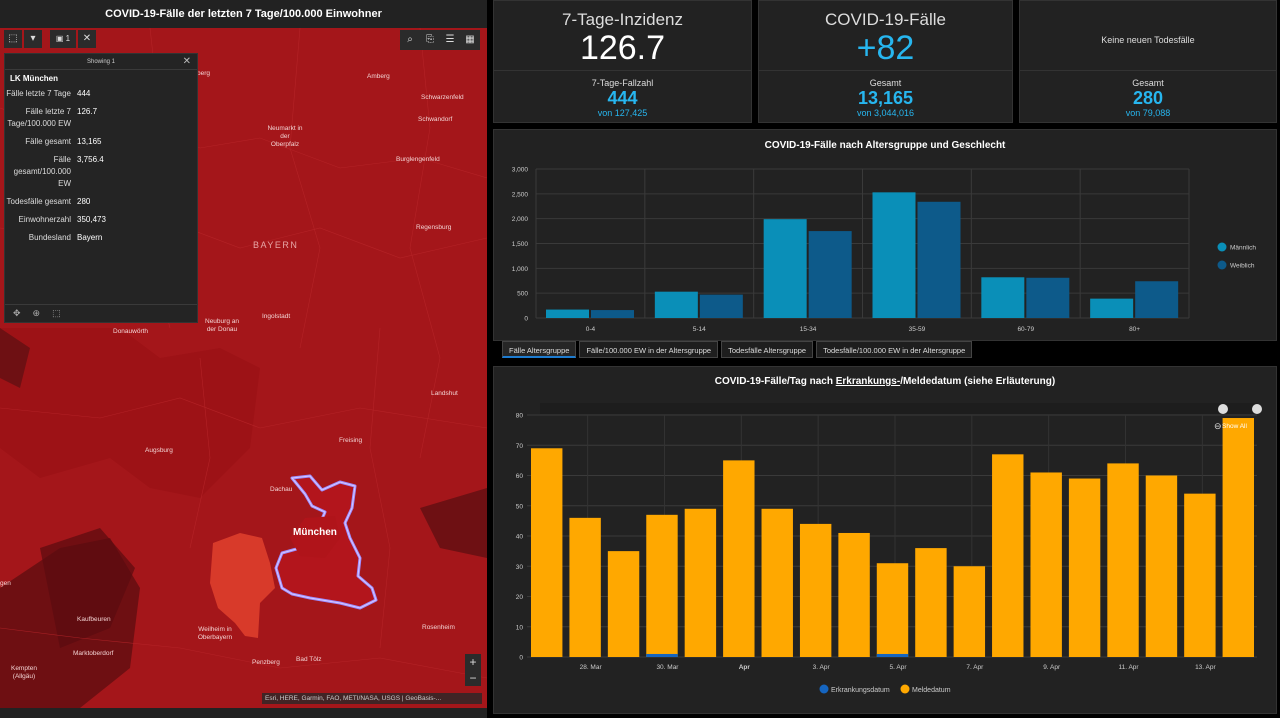  Describe the element at coordinates (442, 97) in the screenshot. I see `map-label: Schwarzenfeld` at that location.